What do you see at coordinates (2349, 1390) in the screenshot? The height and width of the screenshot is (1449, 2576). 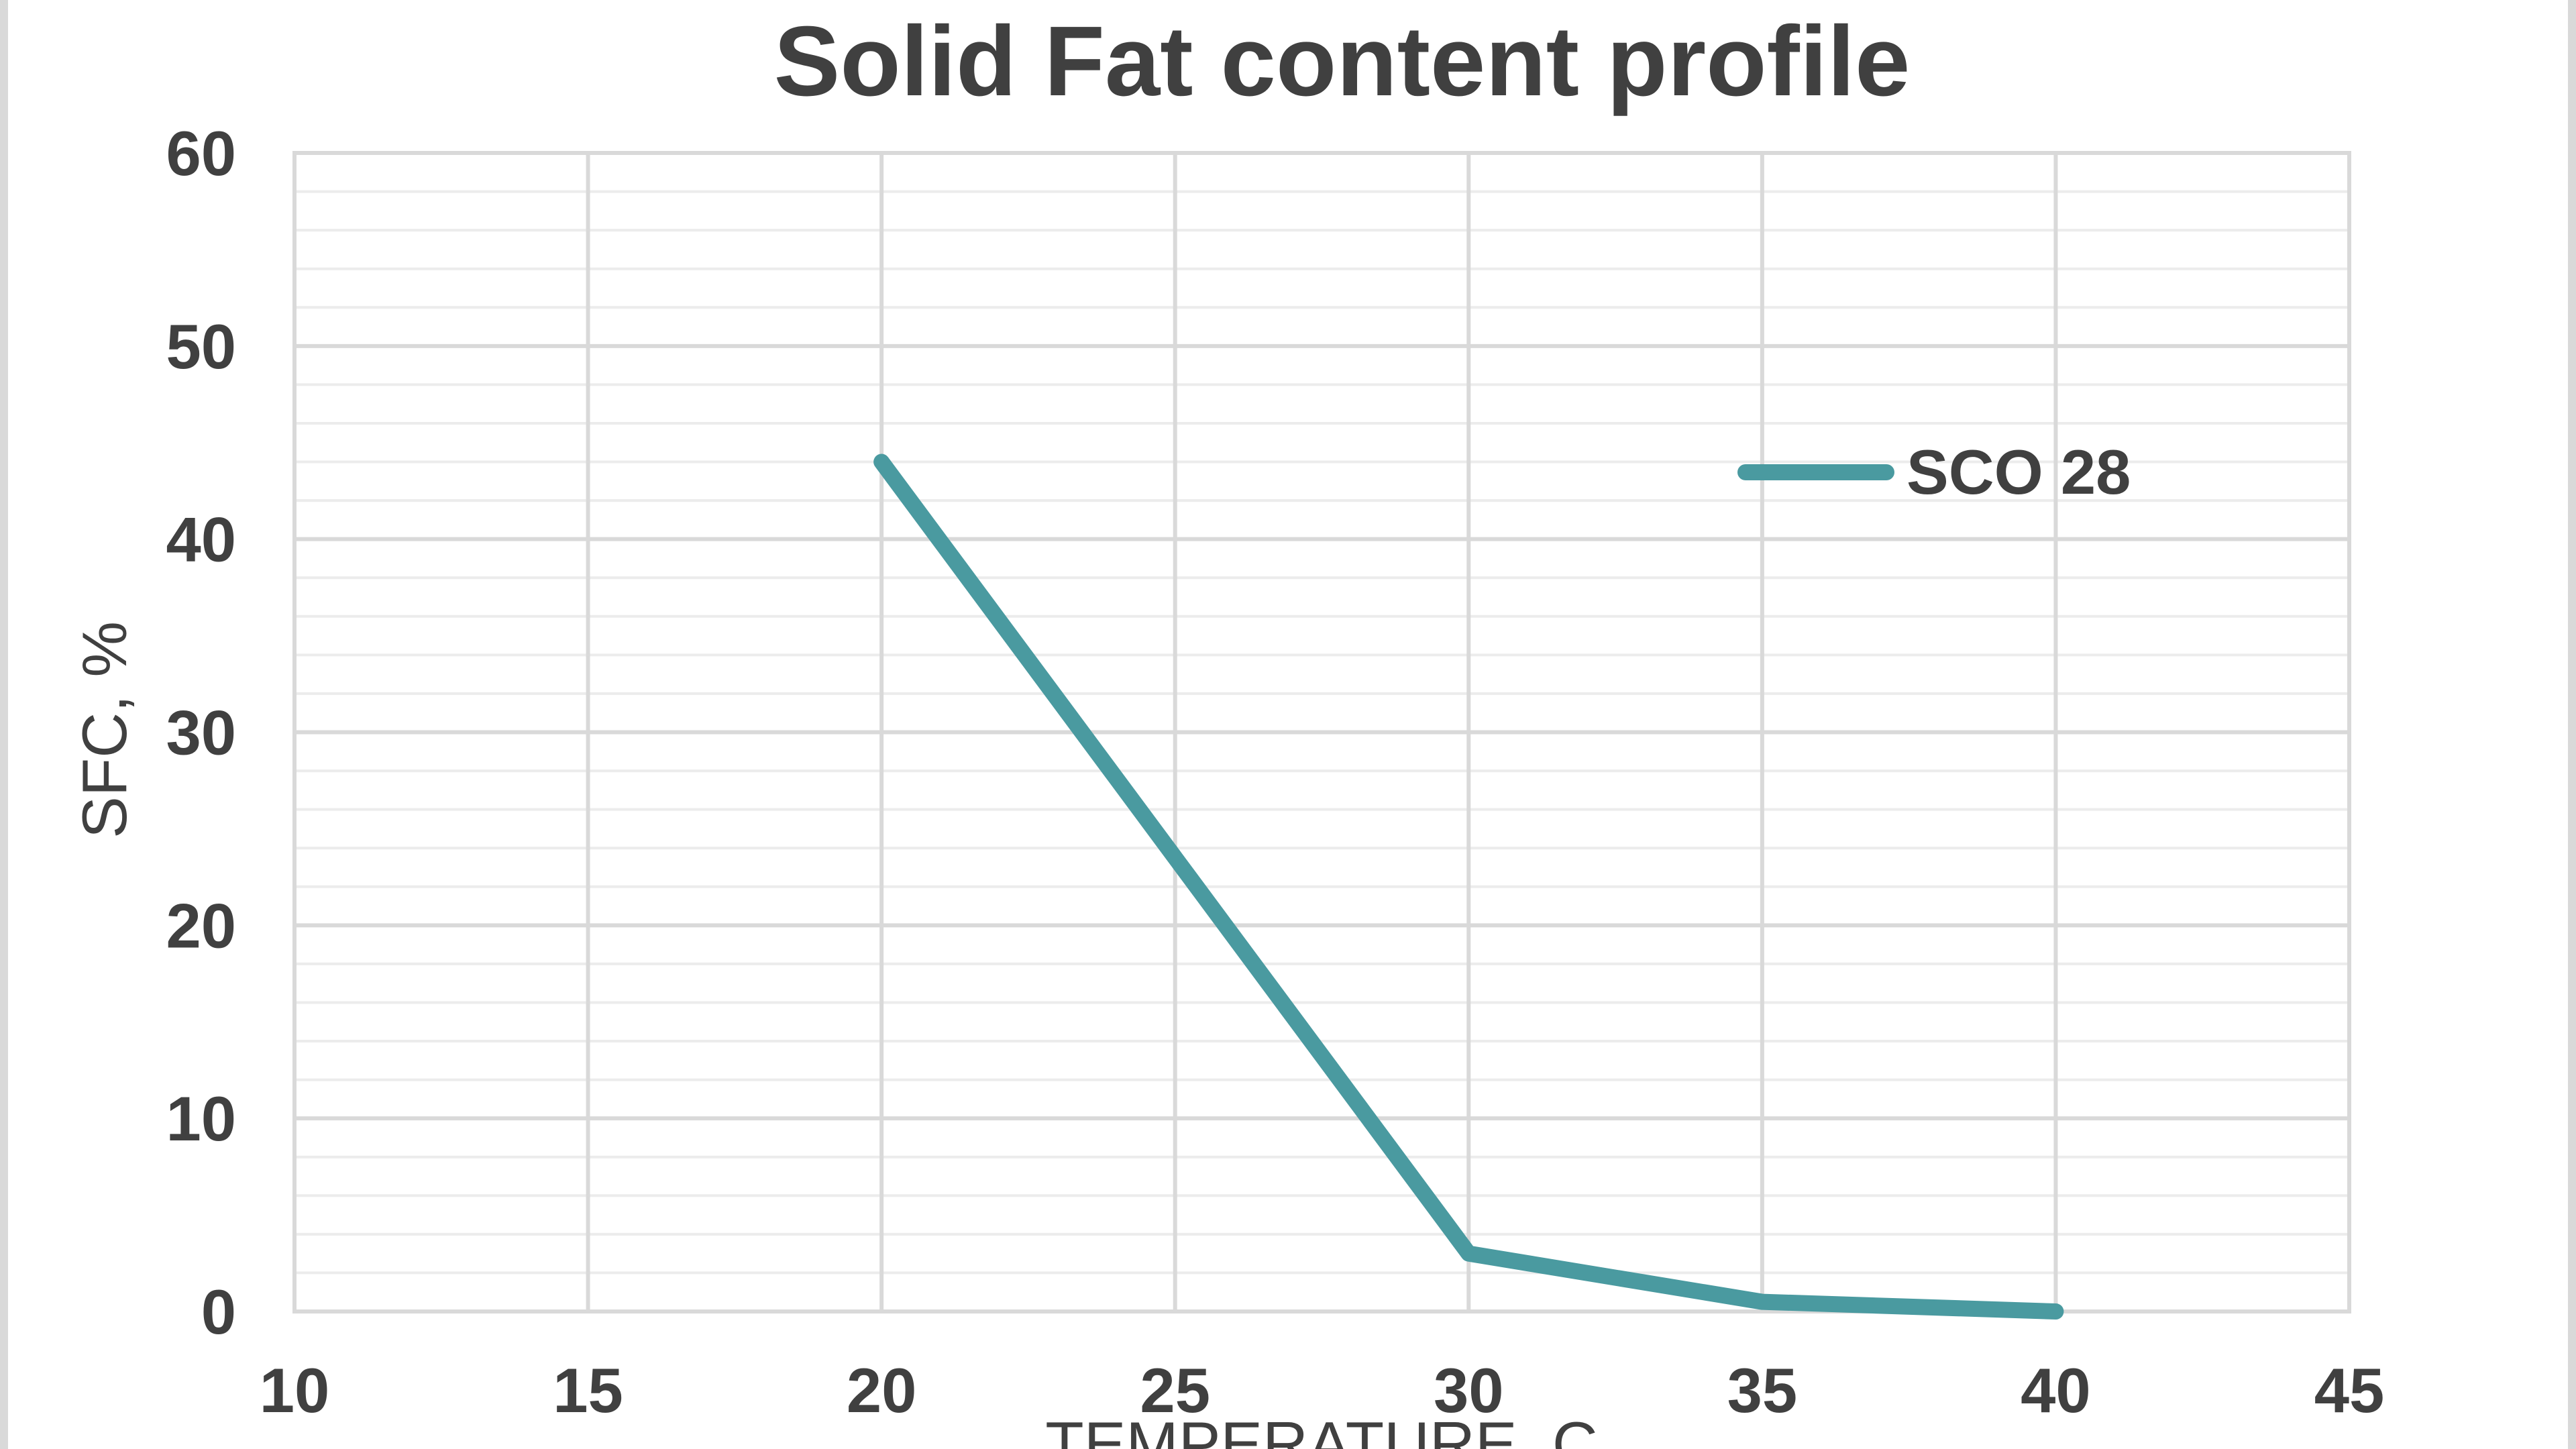 I see `x-tick-label: 45` at bounding box center [2349, 1390].